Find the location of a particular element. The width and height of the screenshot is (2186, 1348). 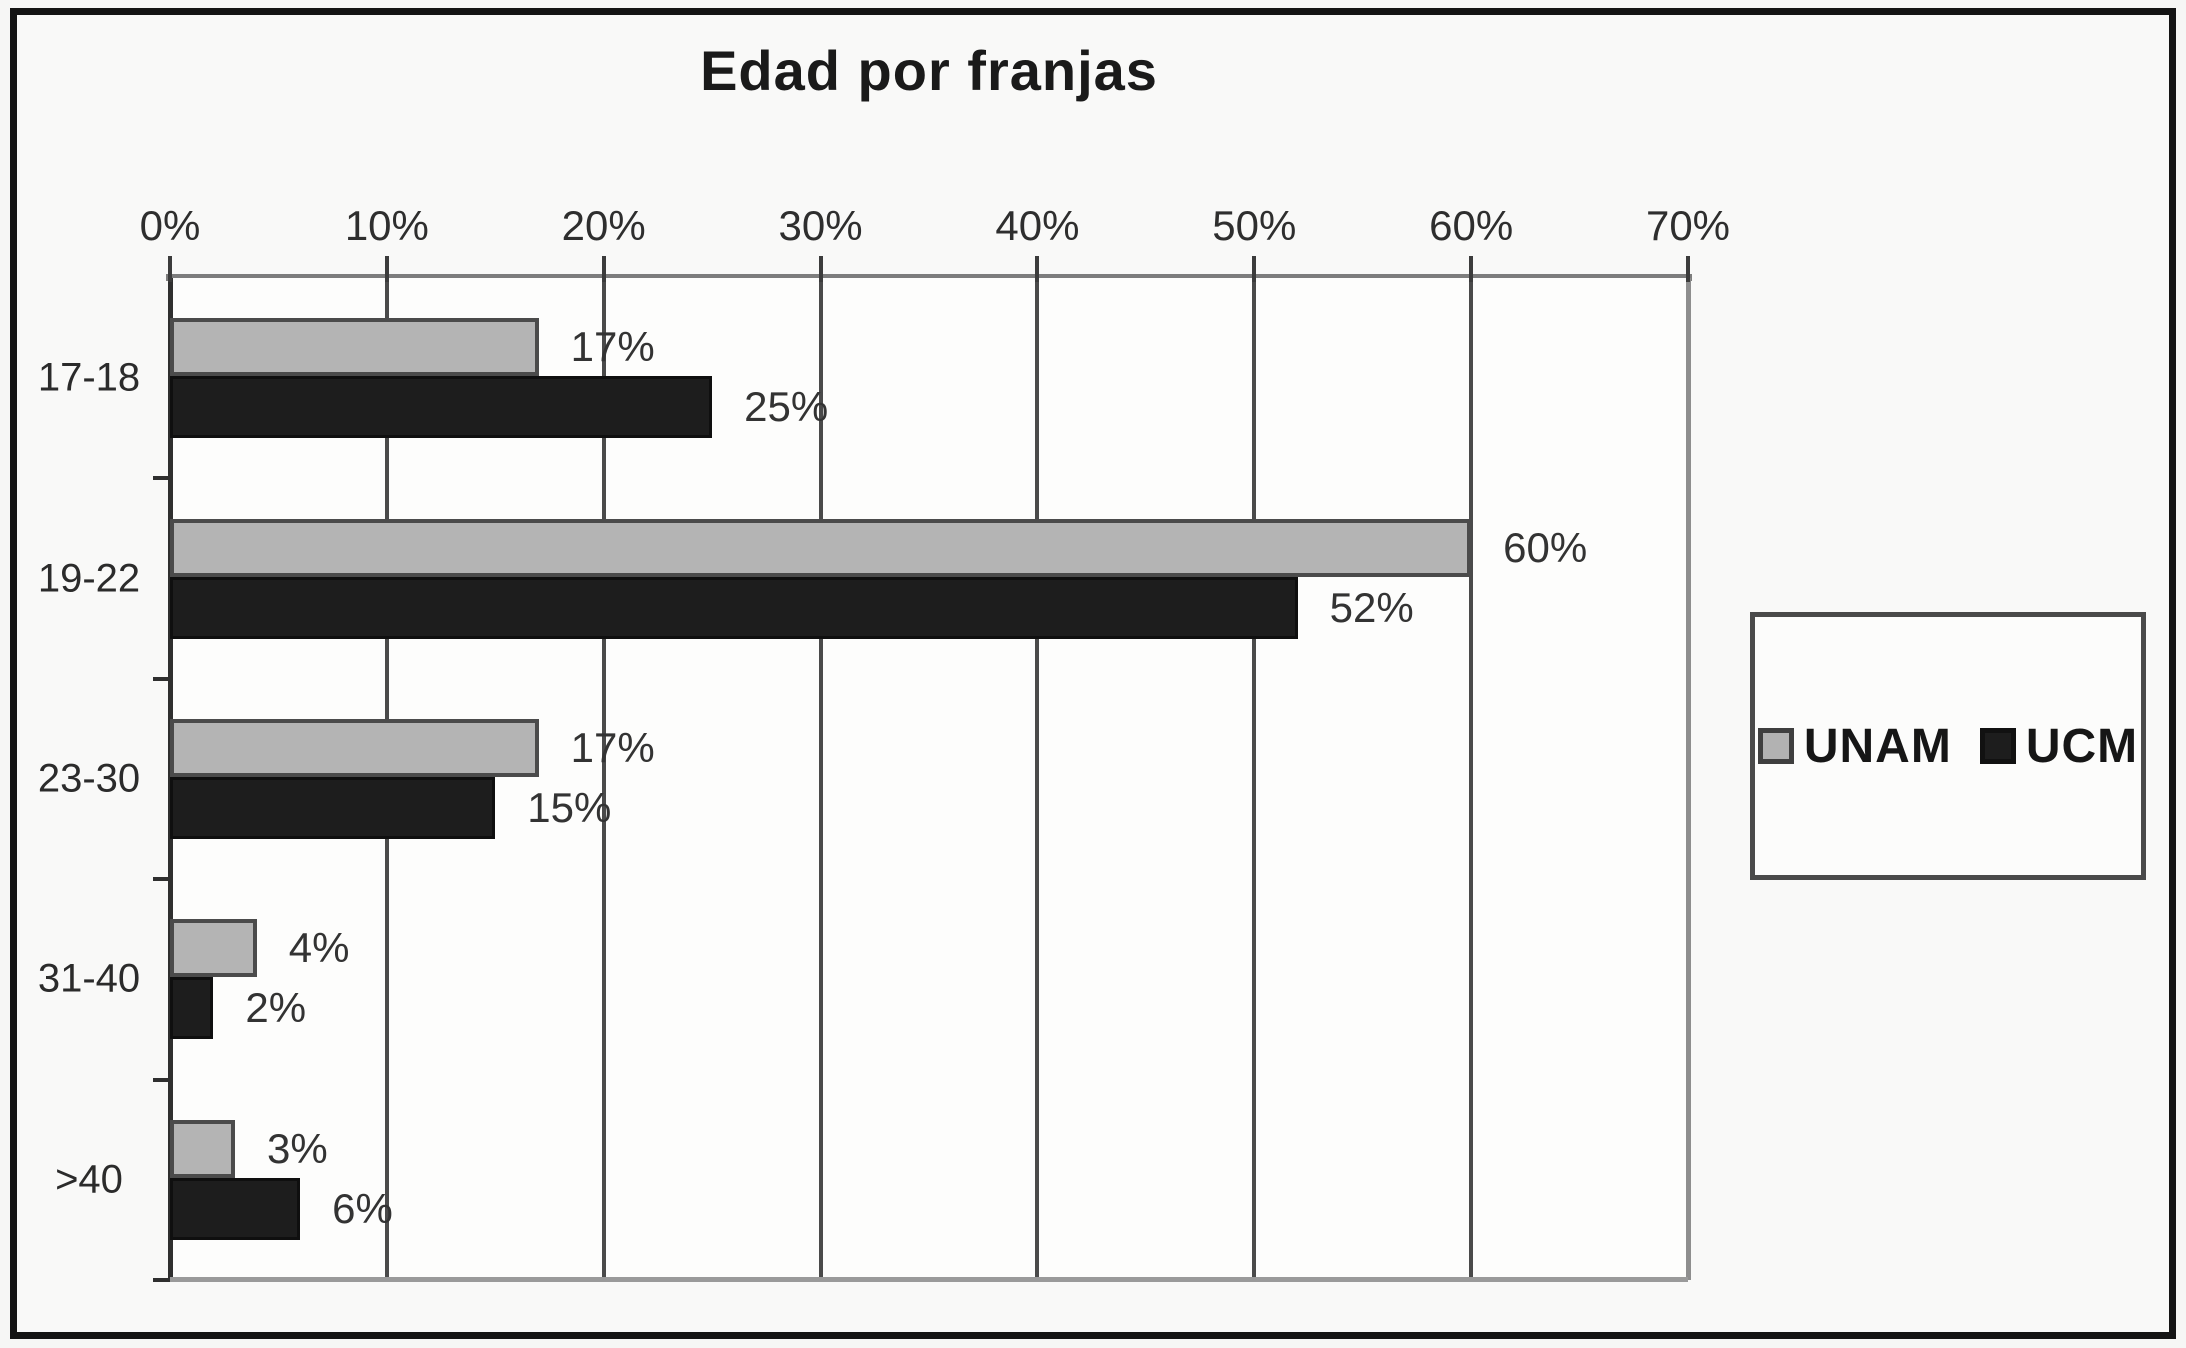

x-axis-tick-label: 0% is located at coordinates (170, 225).